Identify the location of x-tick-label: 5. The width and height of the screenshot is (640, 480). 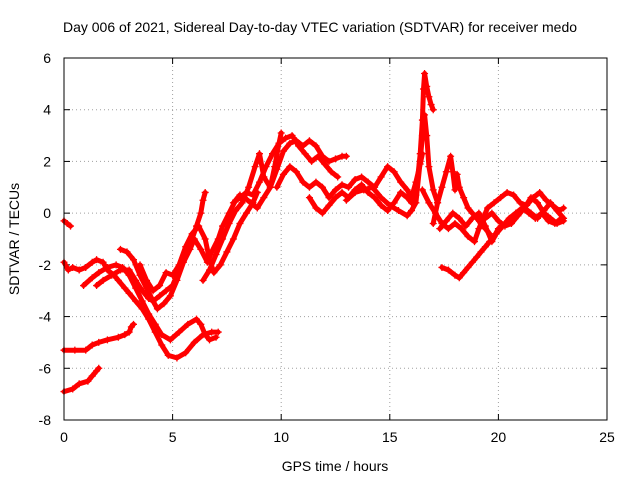
(173, 437).